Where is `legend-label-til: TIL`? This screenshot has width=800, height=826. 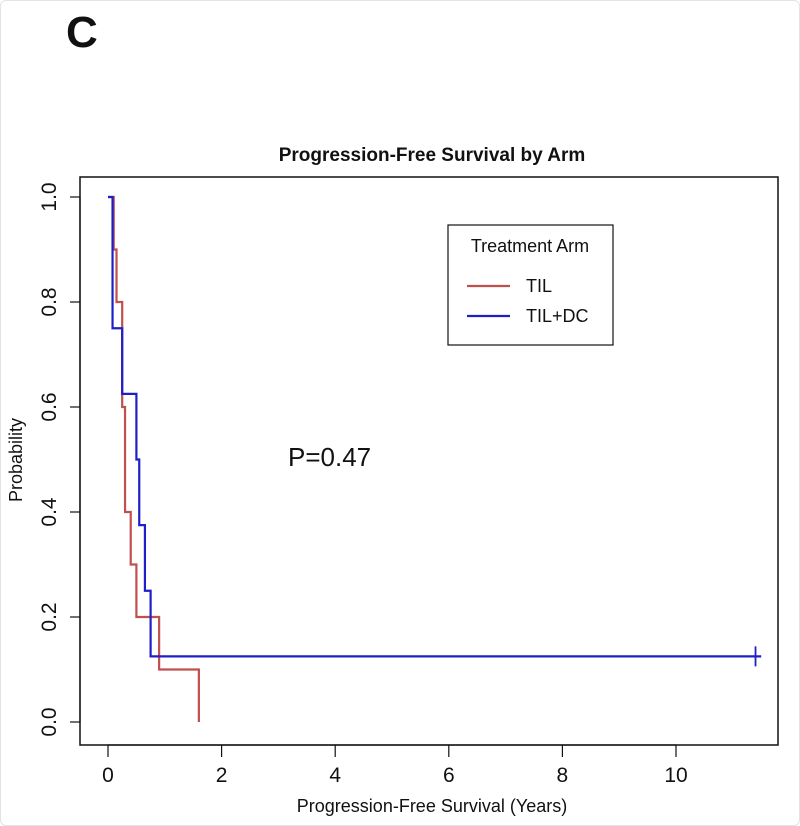
legend-label-til: TIL is located at coordinates (539, 286).